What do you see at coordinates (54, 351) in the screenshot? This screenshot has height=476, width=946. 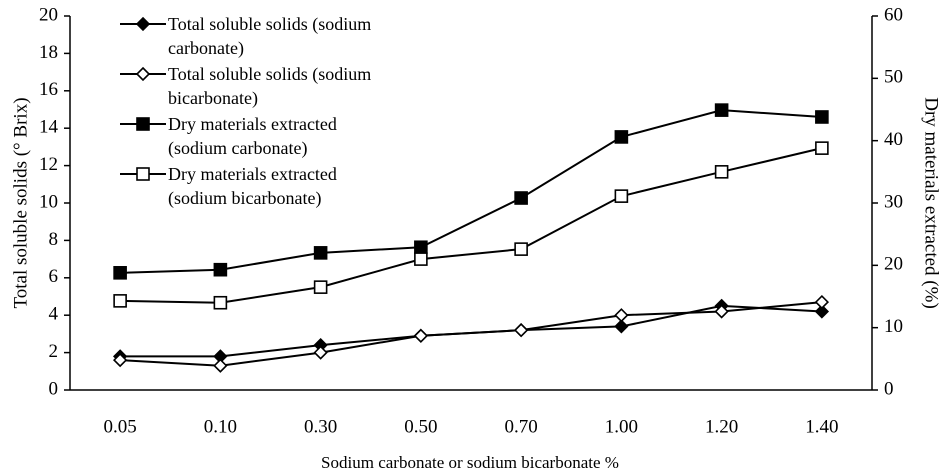 I see `y-tick-label: 2` at bounding box center [54, 351].